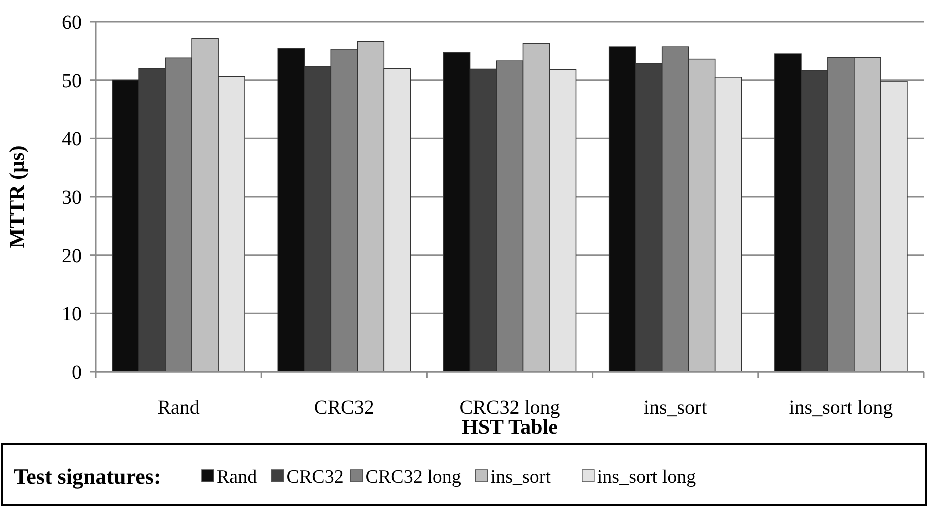 This screenshot has height=507, width=928. What do you see at coordinates (77, 373) in the screenshot?
I see `y-tick-label: 0` at bounding box center [77, 373].